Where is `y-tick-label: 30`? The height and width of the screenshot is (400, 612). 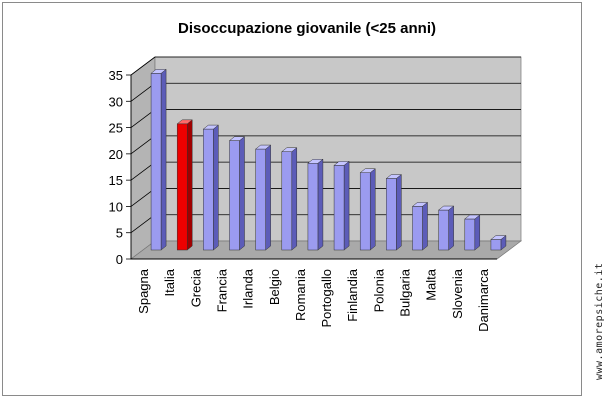
y-tick-label: 30 is located at coordinates (116, 101).